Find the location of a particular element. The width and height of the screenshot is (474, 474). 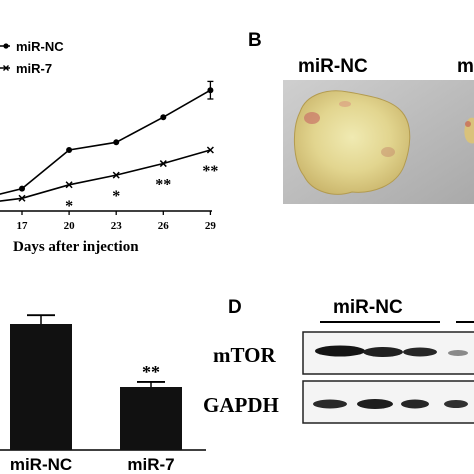

tumor-photograph is located at coordinates (378, 142).